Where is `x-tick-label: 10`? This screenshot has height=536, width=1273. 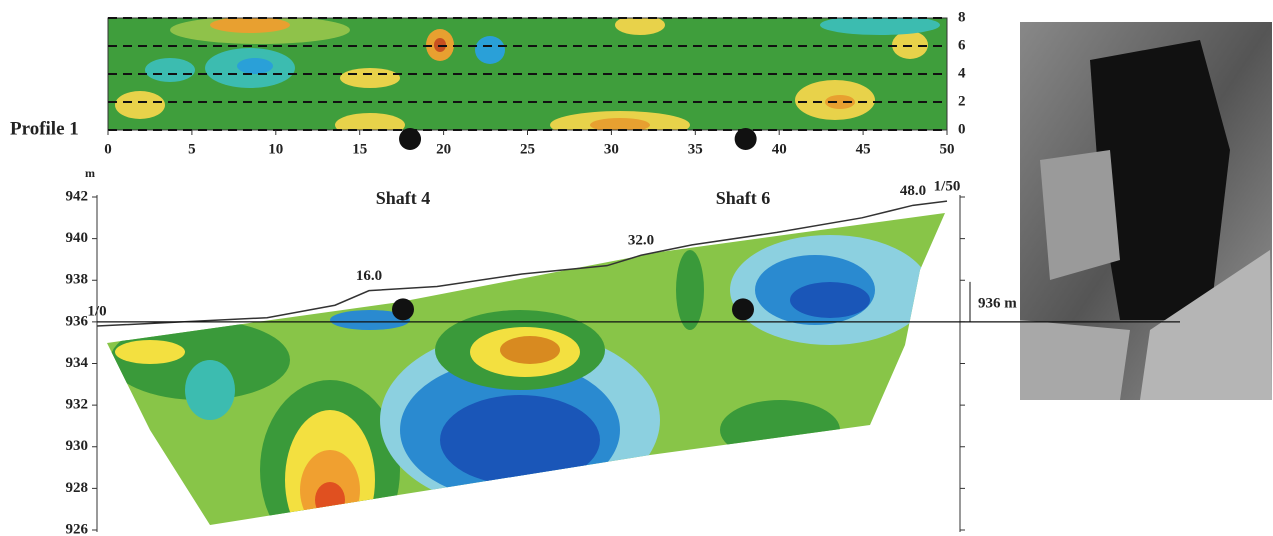 x-tick-label: 10 is located at coordinates (275, 149).